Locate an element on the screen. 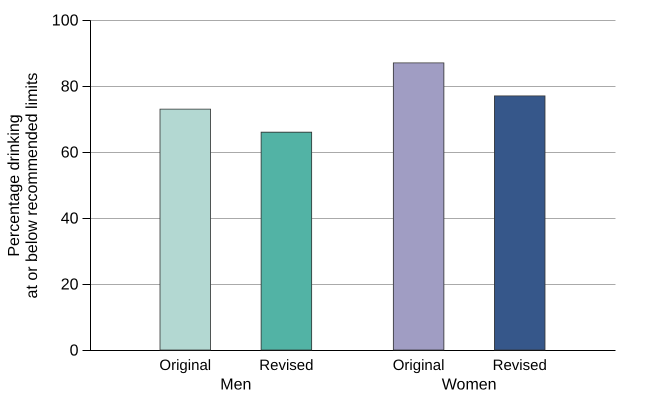 The height and width of the screenshot is (419, 659). y-tick-label: 40 is located at coordinates (69, 219).